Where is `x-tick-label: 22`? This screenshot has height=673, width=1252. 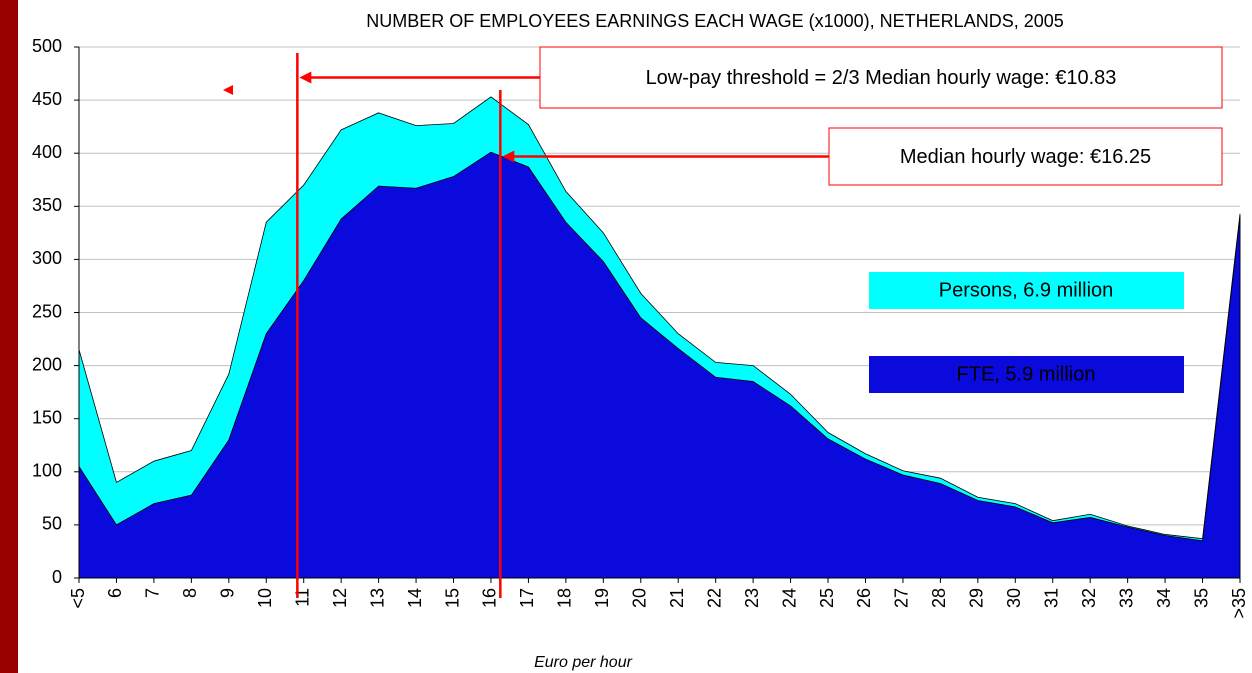 x-tick-label: 22 is located at coordinates (714, 598).